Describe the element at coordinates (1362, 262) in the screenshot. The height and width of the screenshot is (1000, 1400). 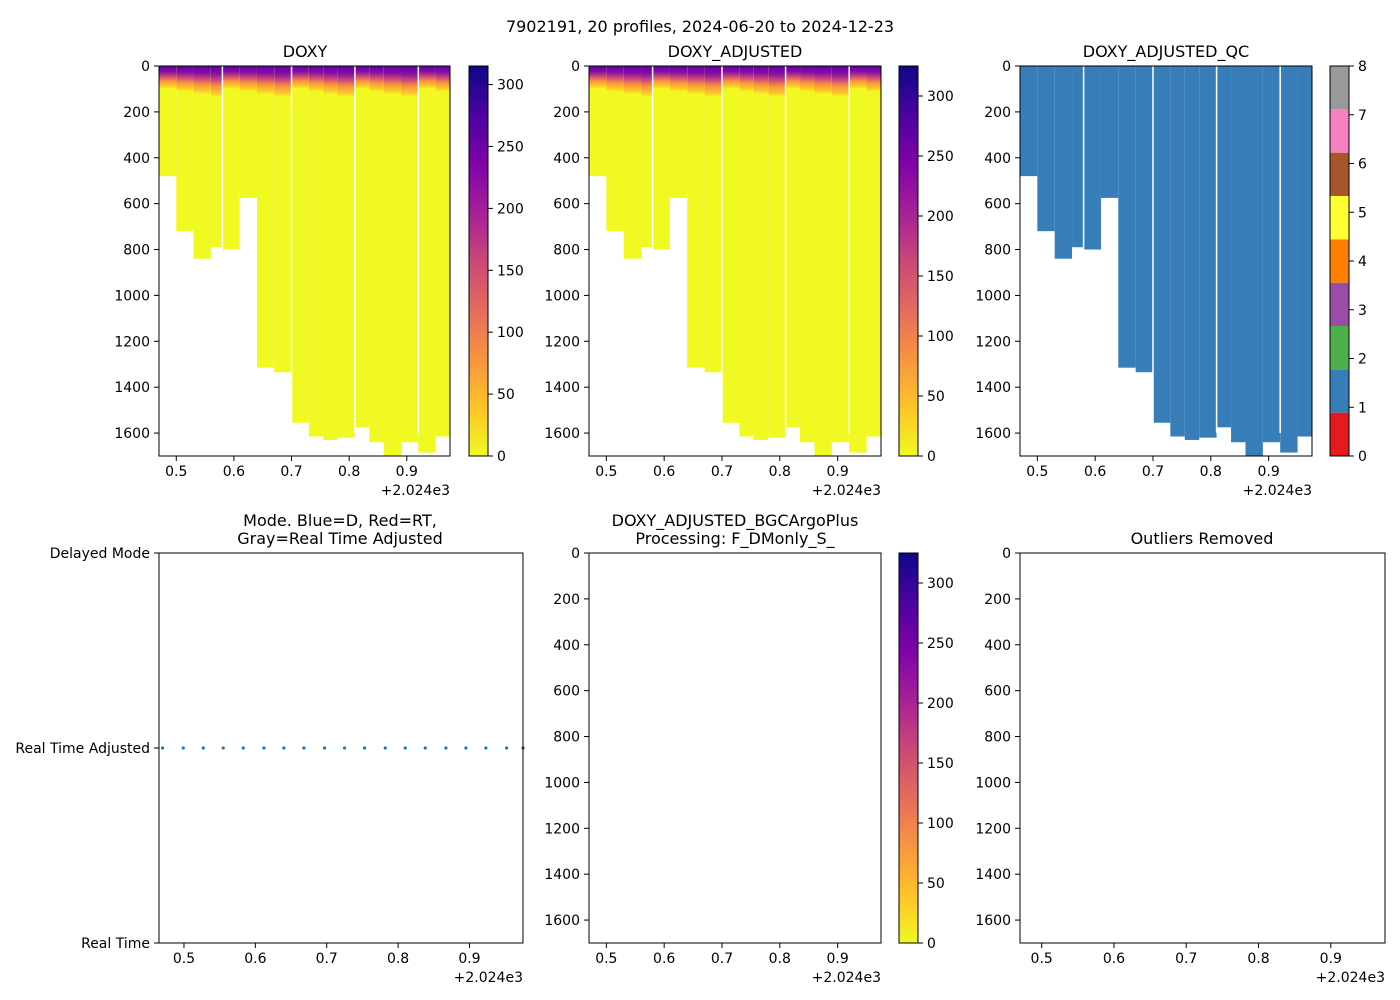
I see `colorbar-tick-label: 4` at that location.